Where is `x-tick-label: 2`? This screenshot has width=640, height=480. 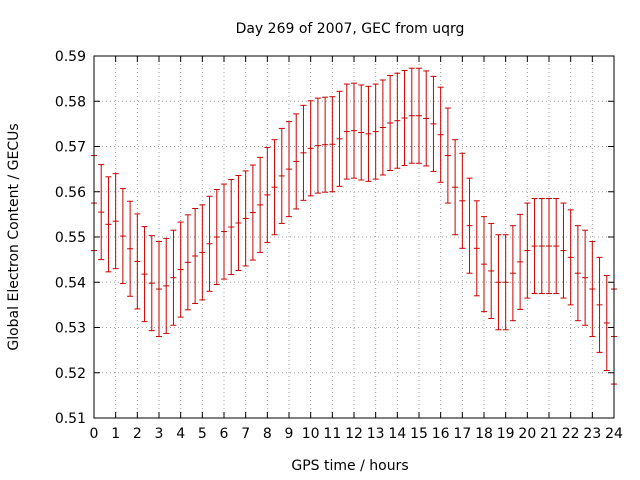
x-tick-label: 2 is located at coordinates (137, 434).